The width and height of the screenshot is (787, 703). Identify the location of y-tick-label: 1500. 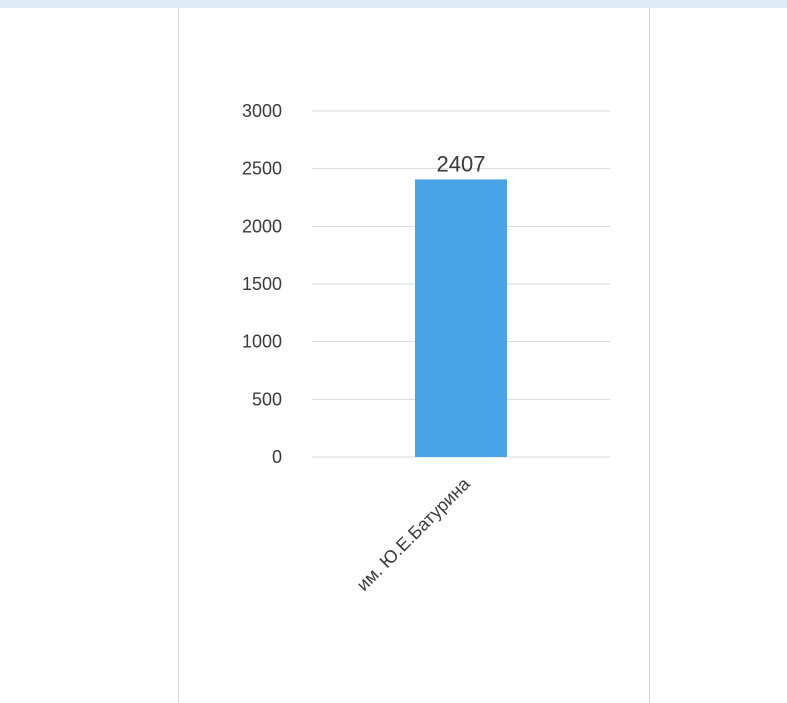
(262, 284).